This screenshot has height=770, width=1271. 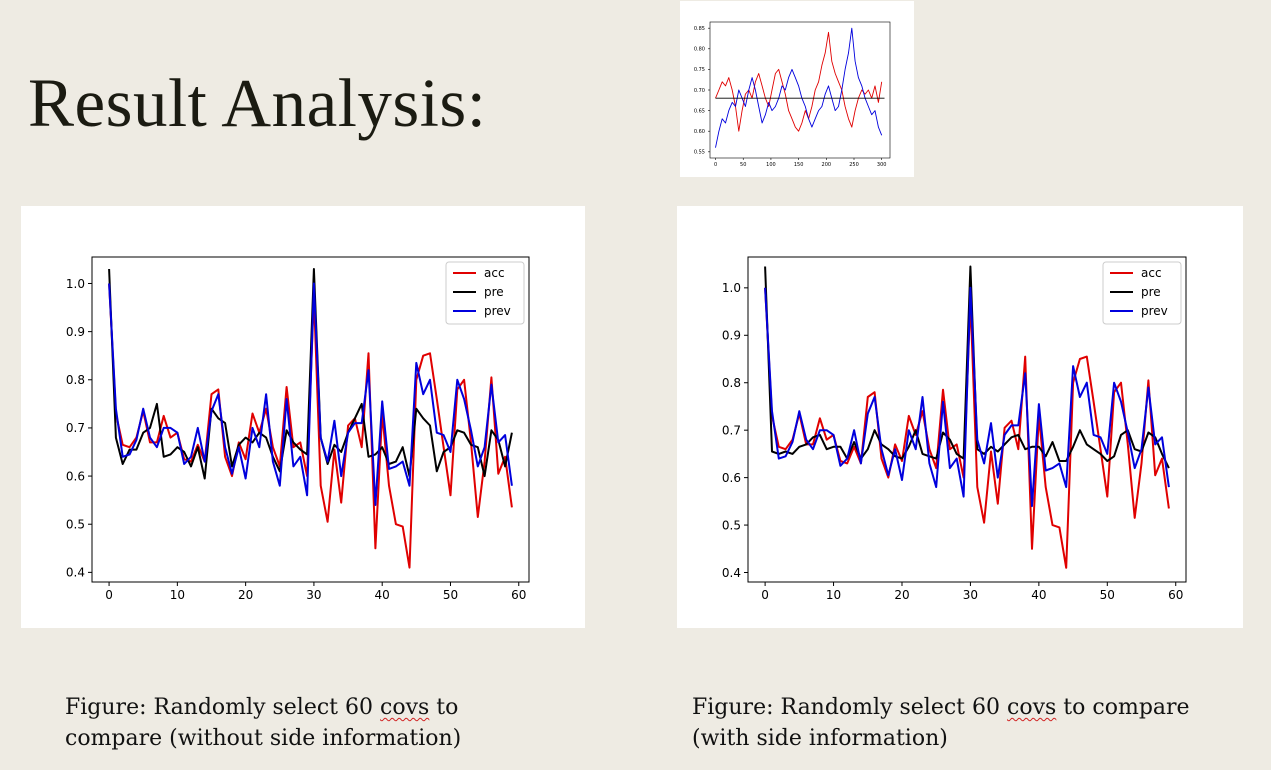 I want to click on caption-right-text-b: to compare, so click(x=1123, y=707).